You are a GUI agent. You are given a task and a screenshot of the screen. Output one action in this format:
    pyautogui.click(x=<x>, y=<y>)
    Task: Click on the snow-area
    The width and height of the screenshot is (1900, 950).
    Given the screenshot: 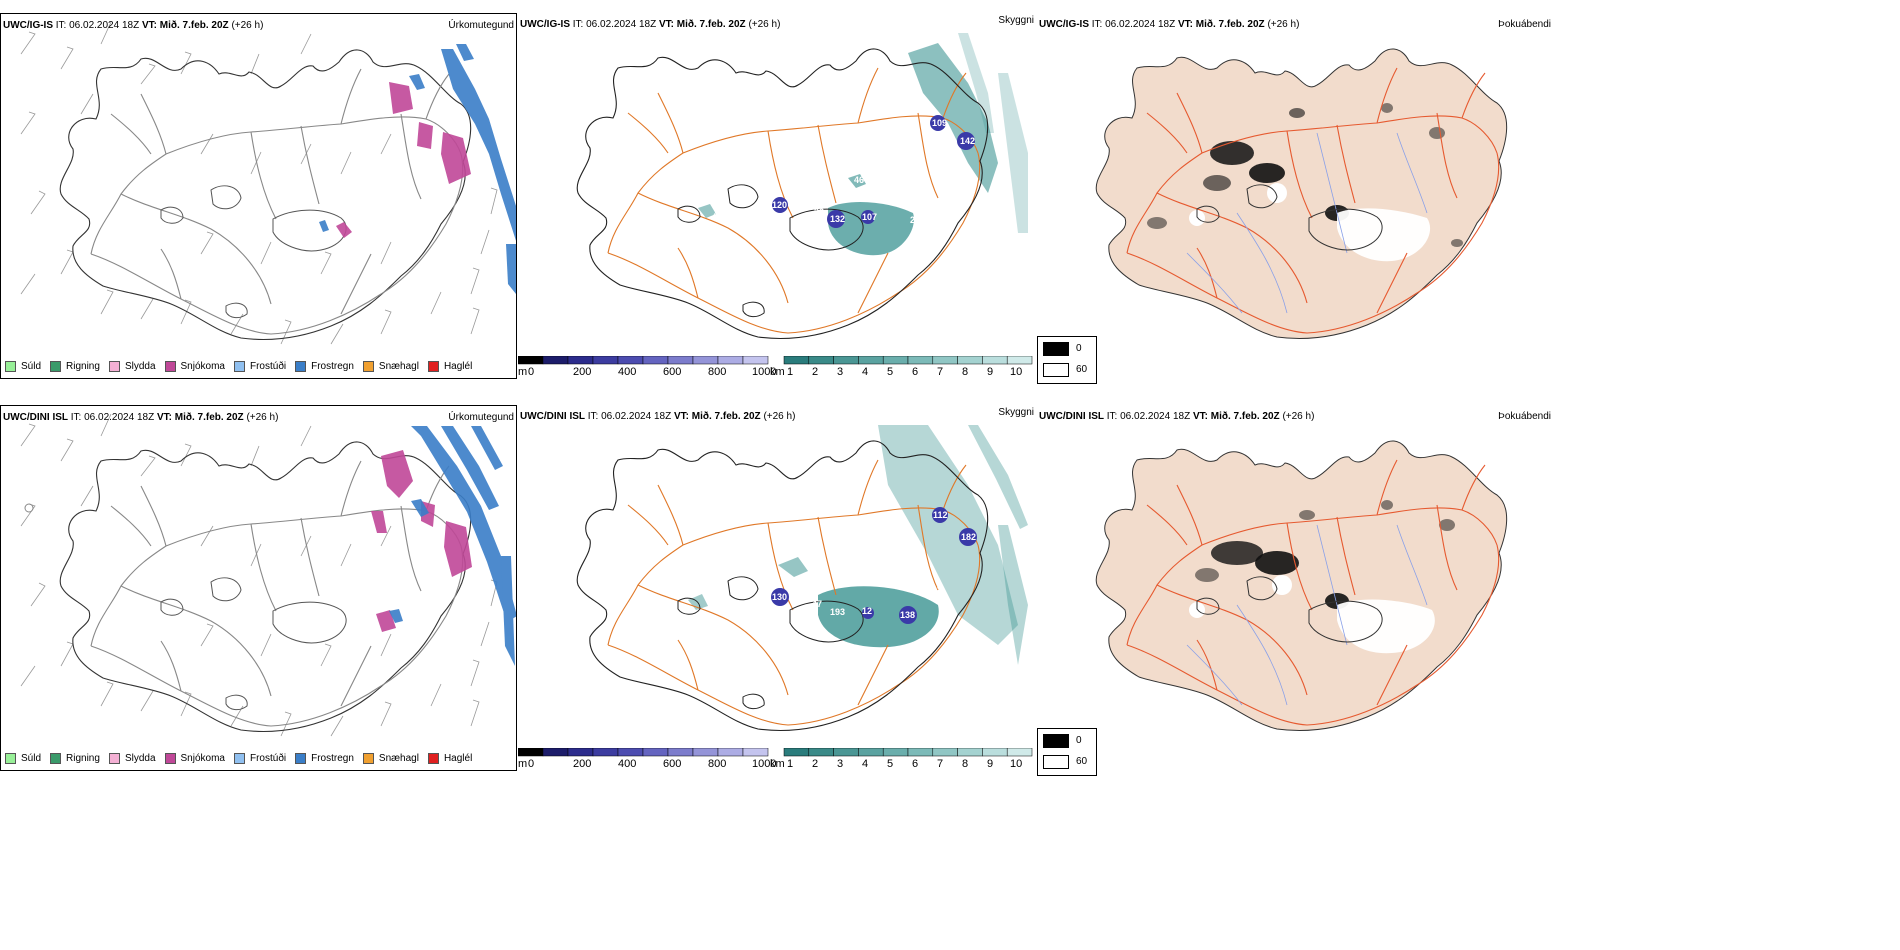 What is the action you would take?
    pyautogui.click(x=403, y=160)
    